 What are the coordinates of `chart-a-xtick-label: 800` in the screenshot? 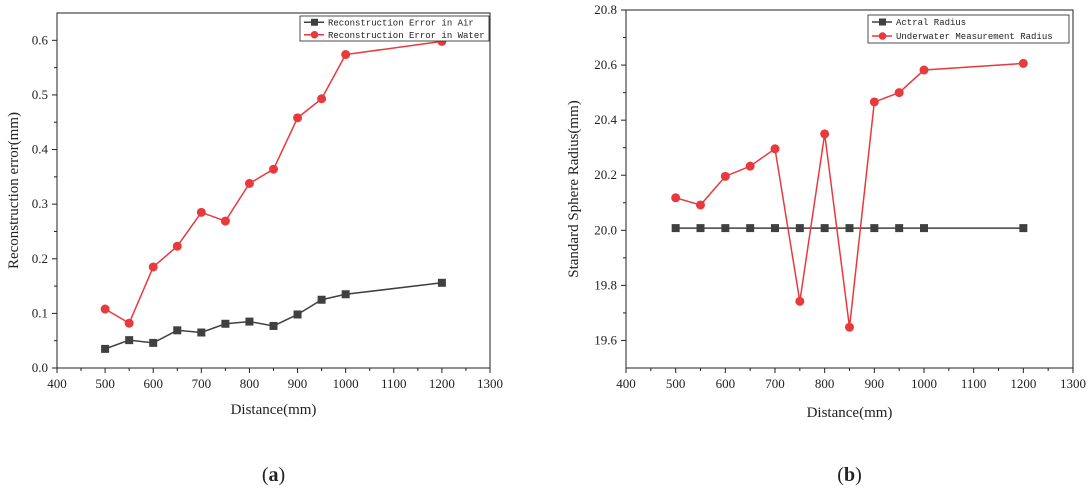 It's located at (250, 383).